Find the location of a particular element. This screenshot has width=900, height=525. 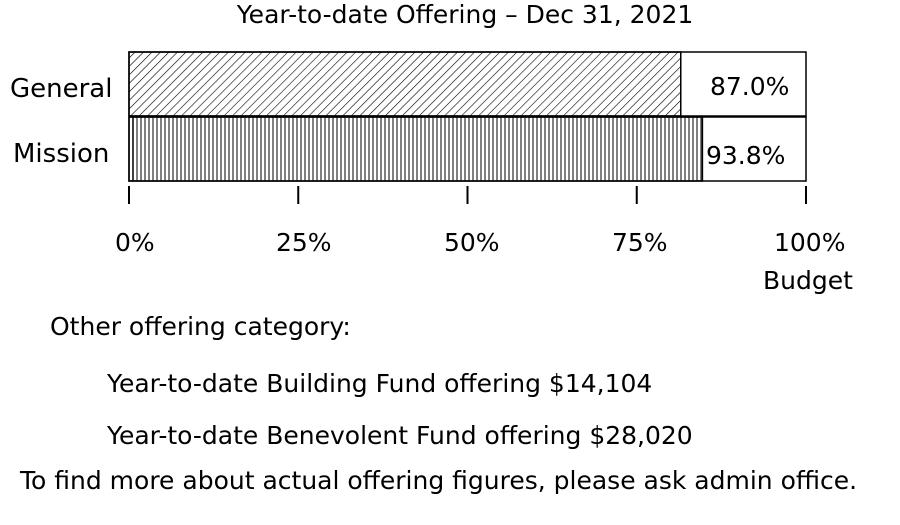

data-label-general: 87.0% is located at coordinates (750, 86).